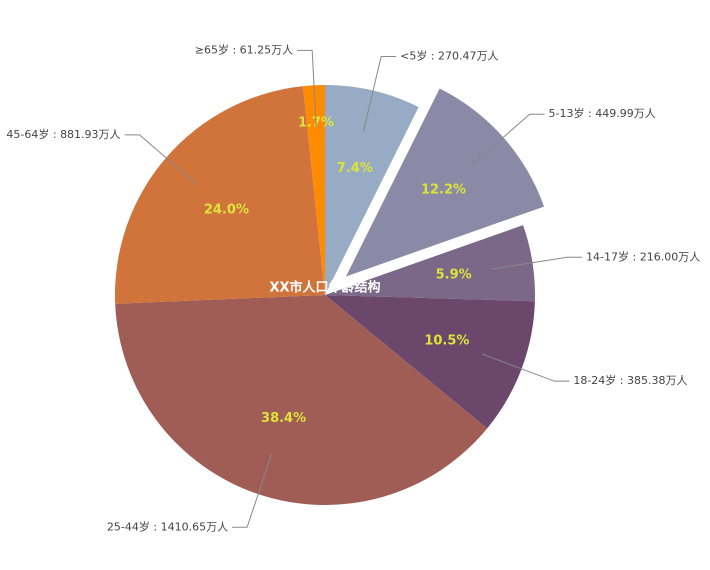 The height and width of the screenshot is (570, 710). What do you see at coordinates (625, 113) in the screenshot?
I see `value-label: 449.99万人` at bounding box center [625, 113].